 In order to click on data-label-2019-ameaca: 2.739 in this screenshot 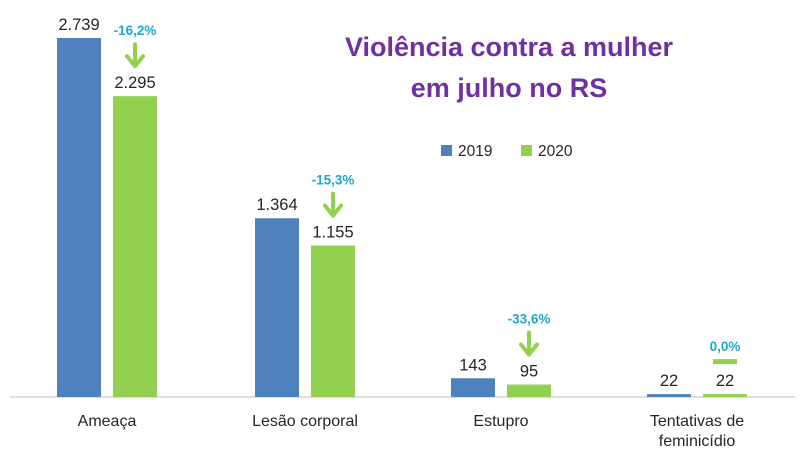, I will do `click(78, 25)`.